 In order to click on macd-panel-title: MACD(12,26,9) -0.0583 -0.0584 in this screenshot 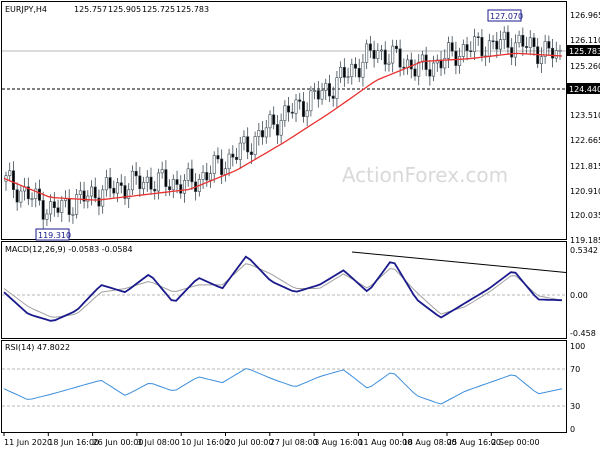, I will do `click(69, 249)`.